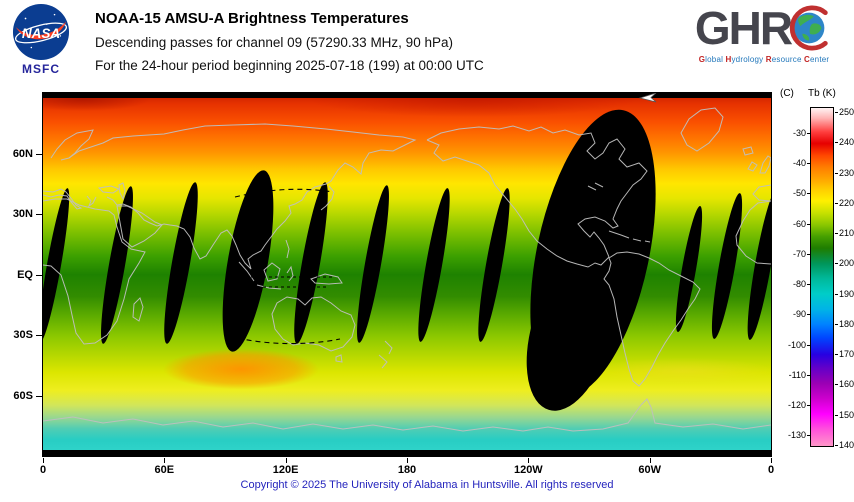  What do you see at coordinates (799, 314) in the screenshot?
I see `colorbar-celsius-label: -90` at bounding box center [799, 314].